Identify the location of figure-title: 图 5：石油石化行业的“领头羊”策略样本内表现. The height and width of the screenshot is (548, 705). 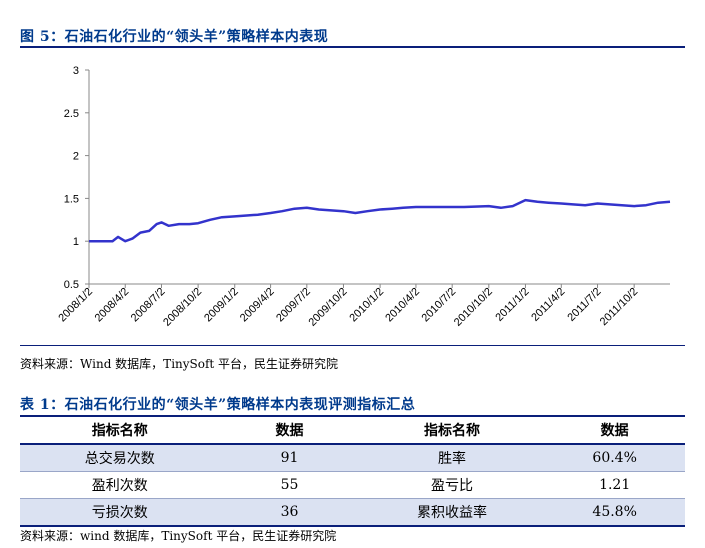
(174, 37).